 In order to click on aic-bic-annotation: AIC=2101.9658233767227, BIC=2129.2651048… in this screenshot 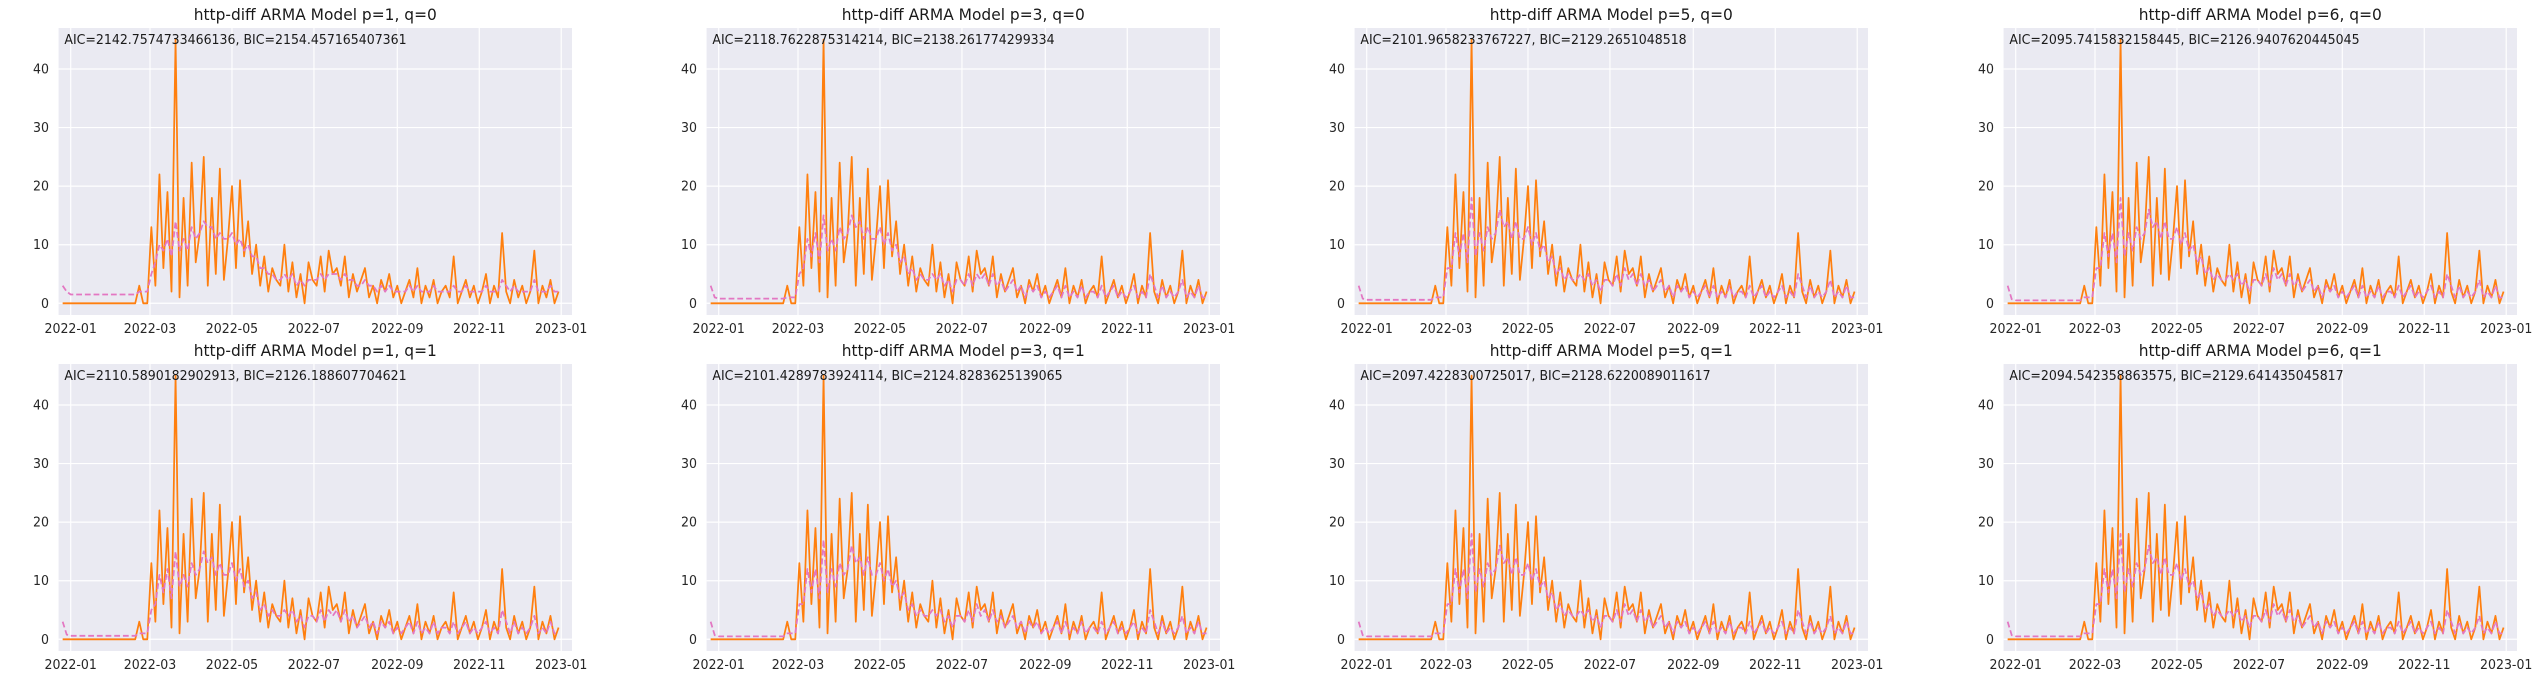, I will do `click(1523, 40)`.